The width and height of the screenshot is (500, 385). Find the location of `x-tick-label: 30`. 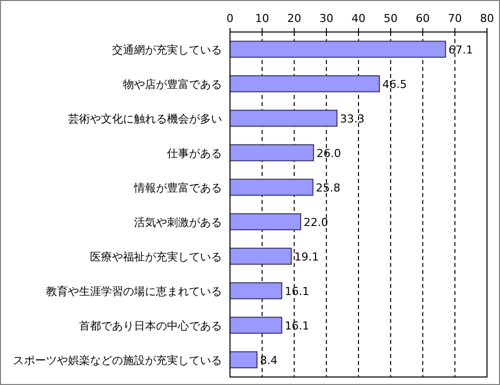

x-tick-label: 30 is located at coordinates (326, 18).